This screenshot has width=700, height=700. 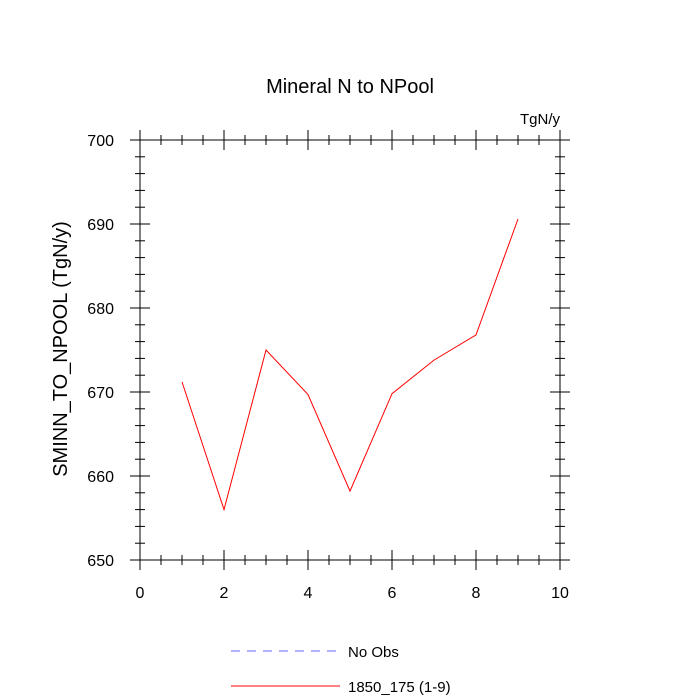 What do you see at coordinates (308, 593) in the screenshot?
I see `x-tick-label: 4` at bounding box center [308, 593].